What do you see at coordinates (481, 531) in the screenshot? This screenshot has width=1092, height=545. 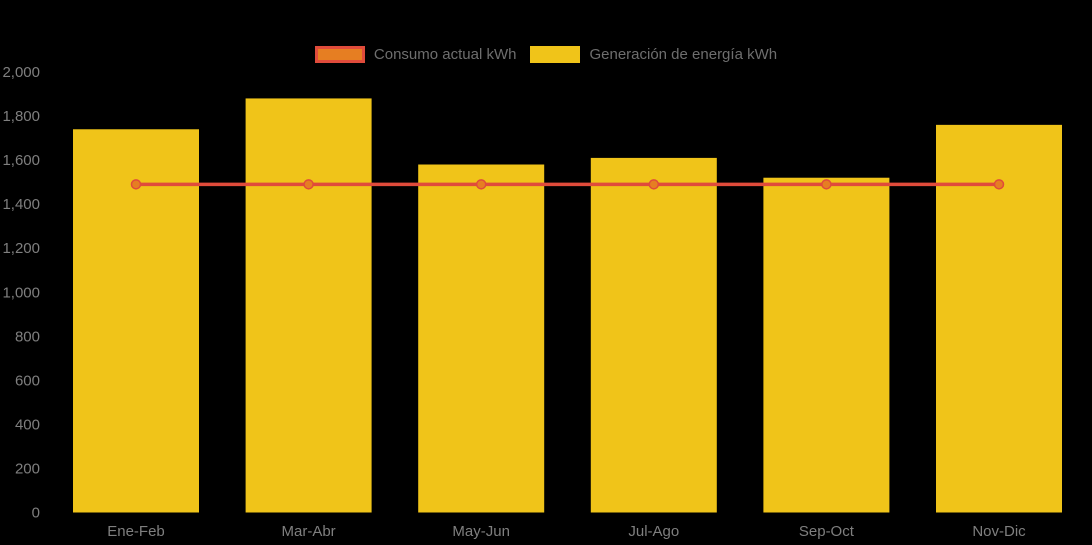 I see `x-category-label: May-Jun` at bounding box center [481, 531].